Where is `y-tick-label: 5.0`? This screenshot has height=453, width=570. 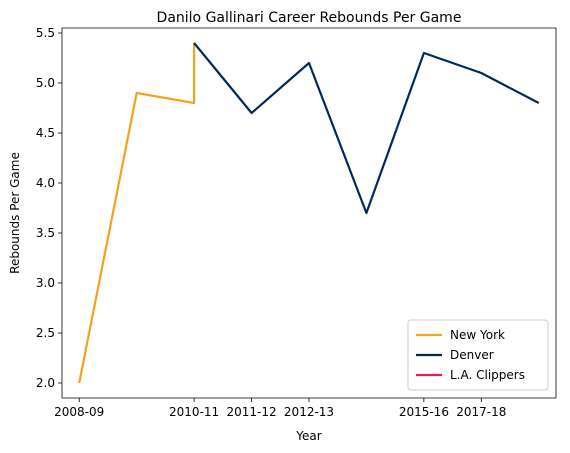
y-tick-label: 5.0 is located at coordinates (45, 83).